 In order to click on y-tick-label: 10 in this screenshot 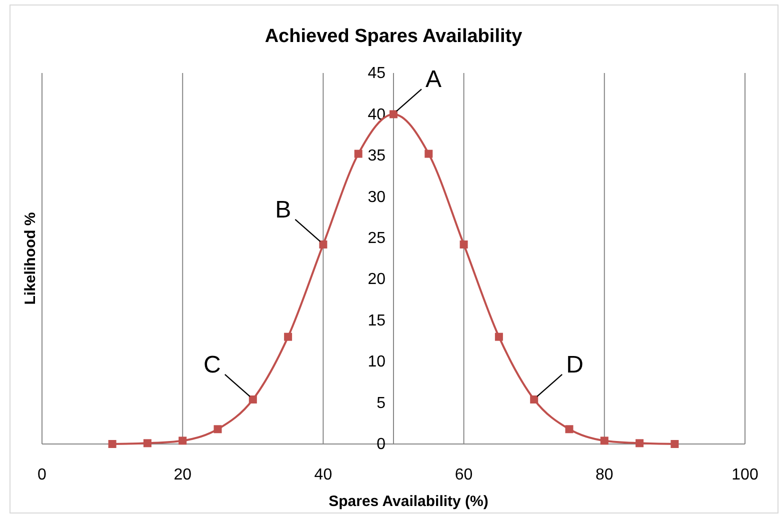, I will do `click(377, 362)`.